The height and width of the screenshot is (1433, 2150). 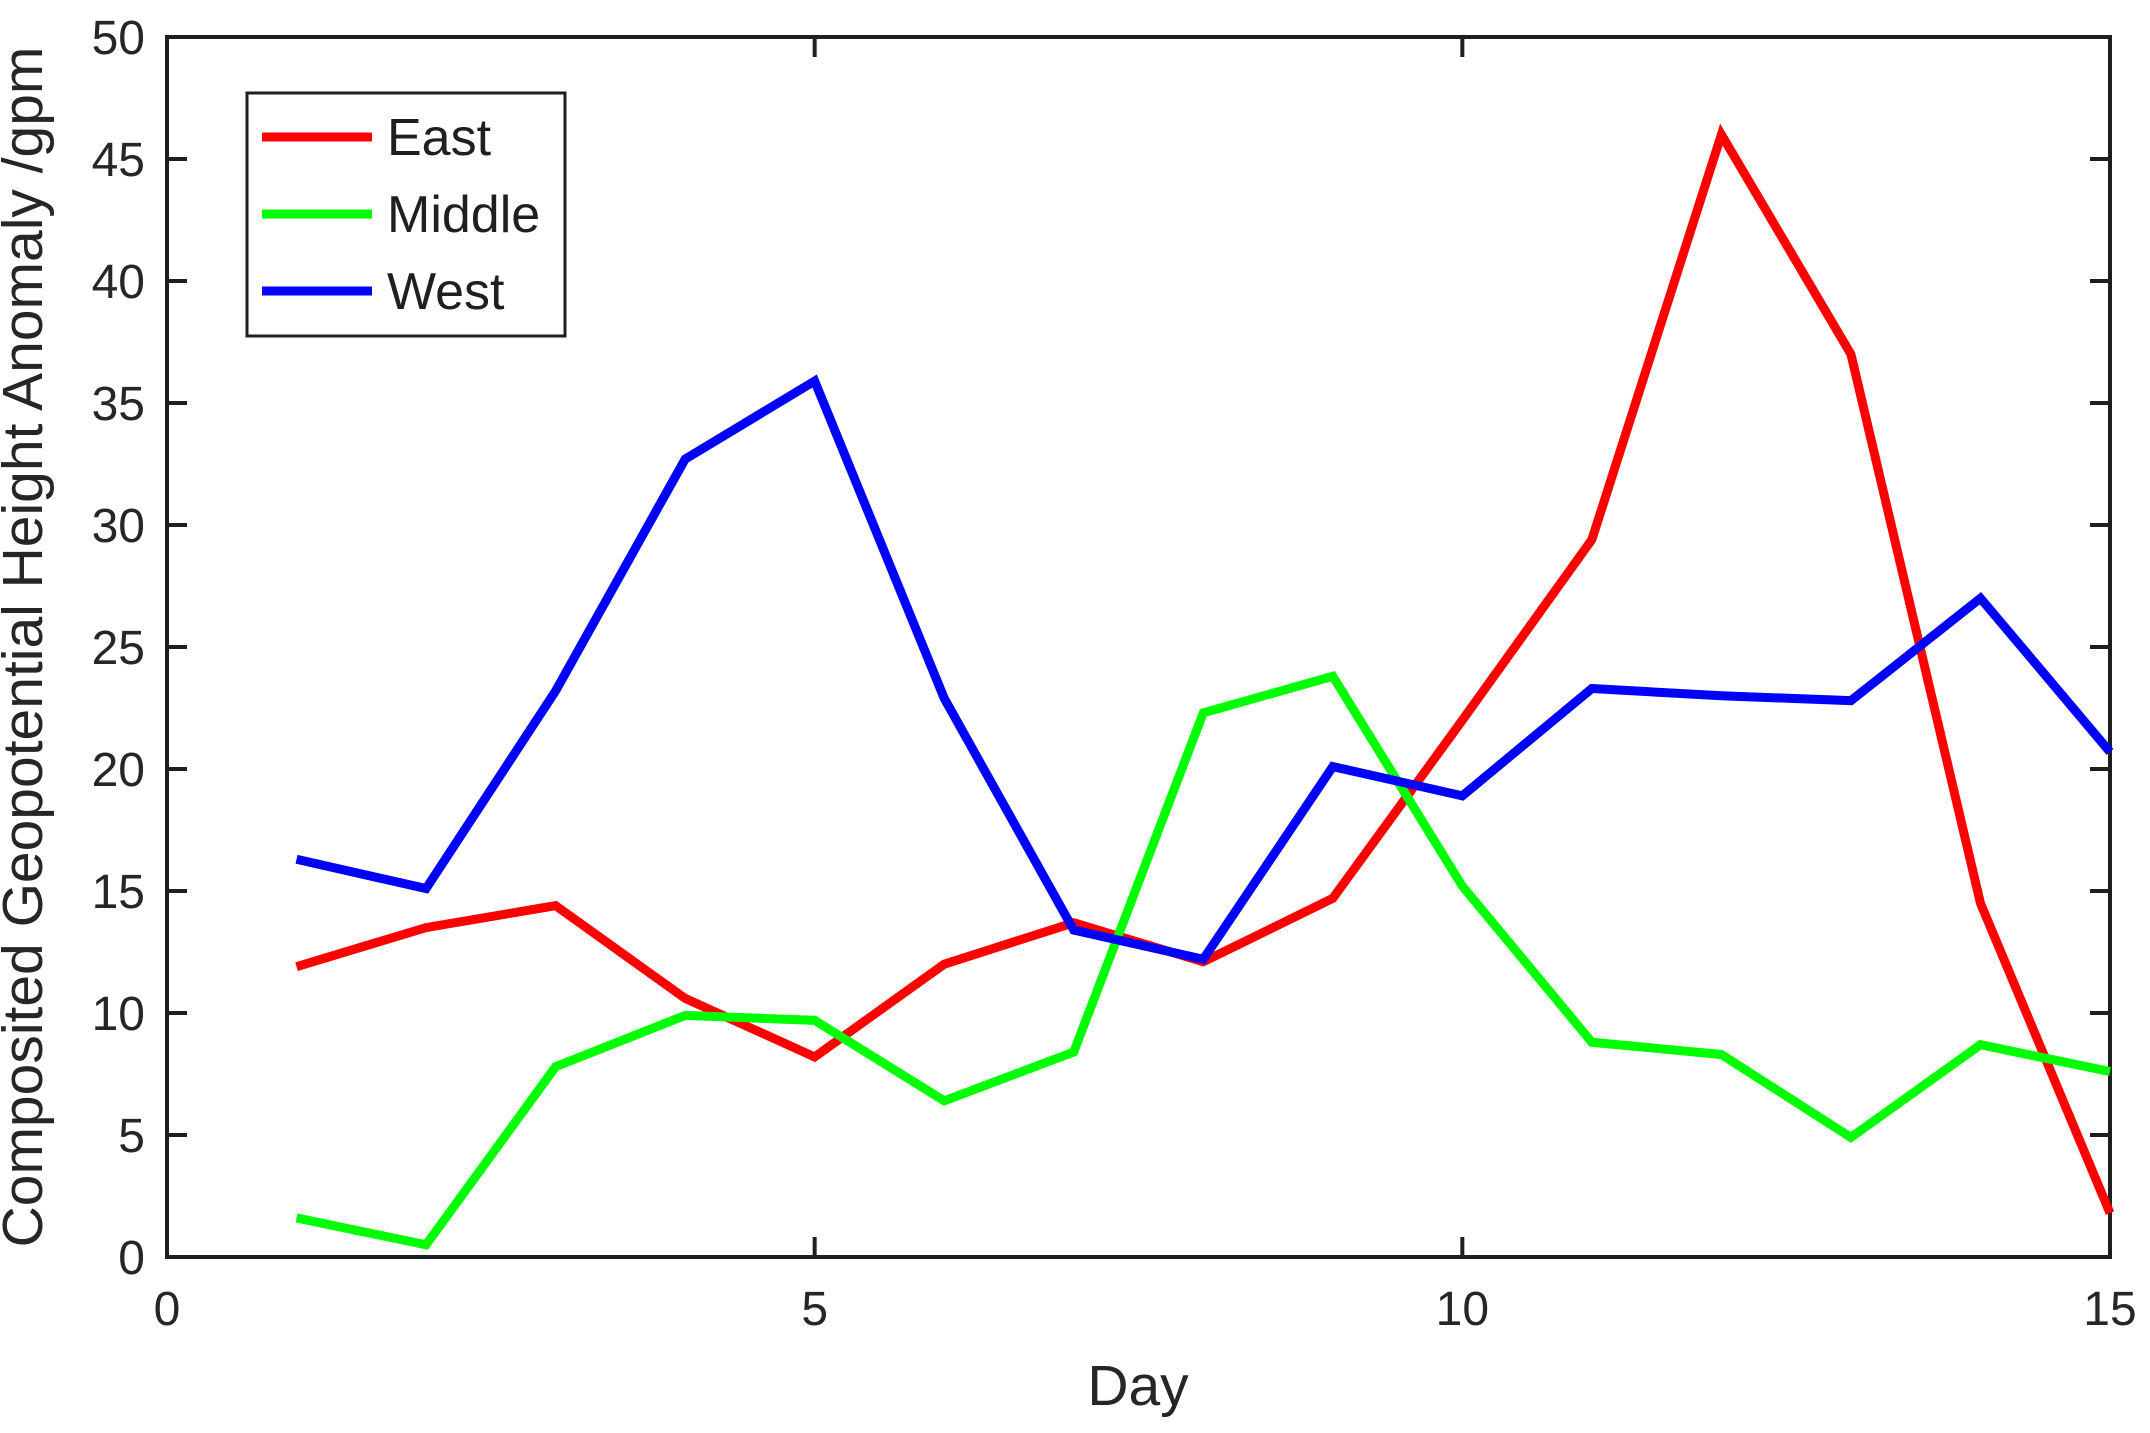 What do you see at coordinates (131, 1136) in the screenshot?
I see `y-tick-label: 5` at bounding box center [131, 1136].